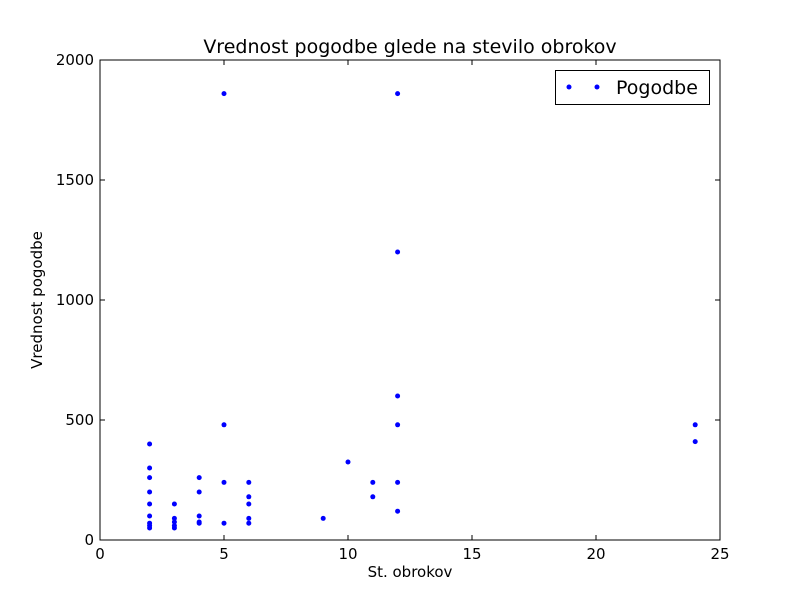  Describe the element at coordinates (89, 540) in the screenshot. I see `y-tick-label: 0` at that location.